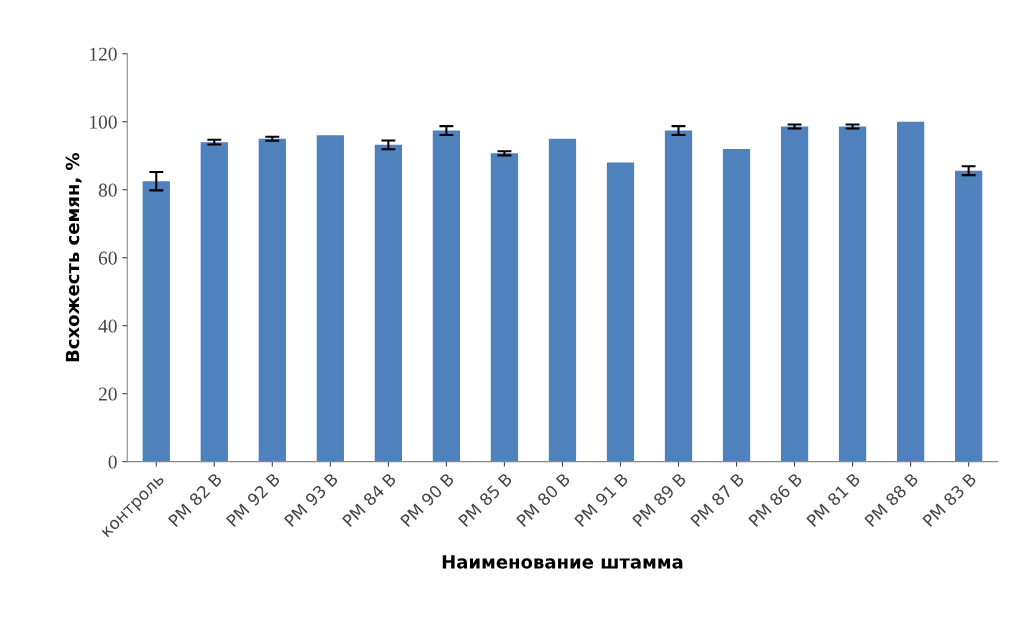  I want to click on y-tick-label: 100, so click(103, 122).